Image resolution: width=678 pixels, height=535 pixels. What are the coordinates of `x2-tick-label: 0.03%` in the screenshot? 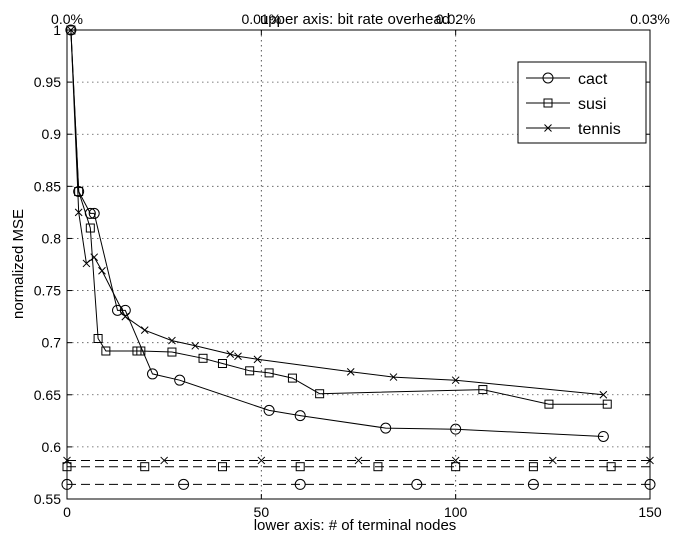 It's located at (650, 19).